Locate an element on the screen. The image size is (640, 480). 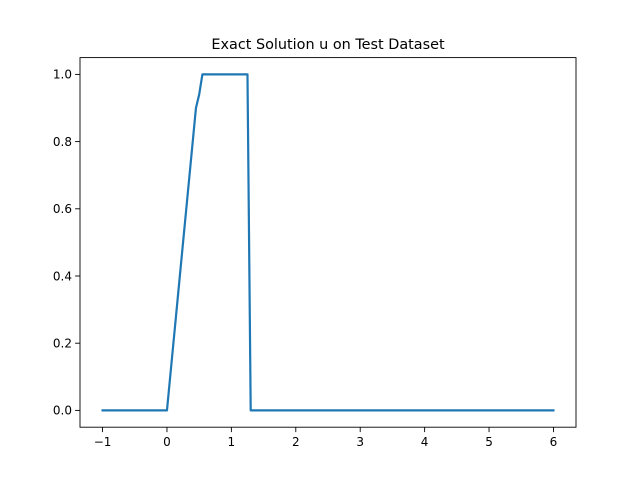
x-tick-label: 1 is located at coordinates (232, 442).